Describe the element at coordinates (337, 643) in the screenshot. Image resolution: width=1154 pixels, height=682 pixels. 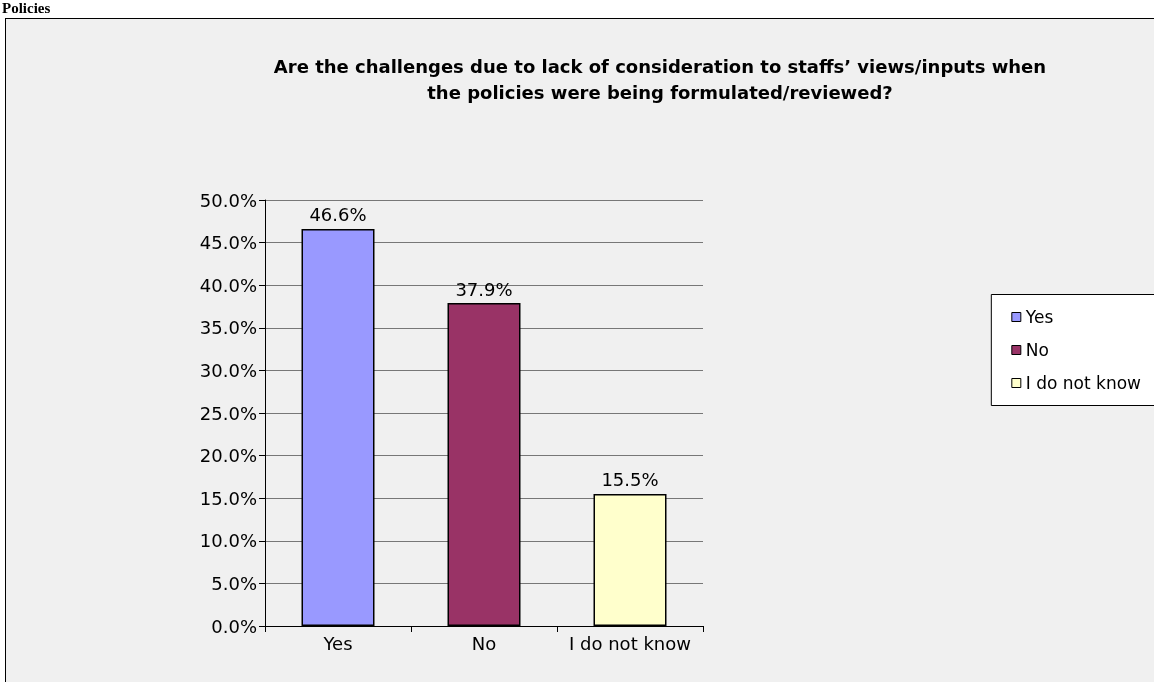
I see `x-tick-label: Yes` at that location.